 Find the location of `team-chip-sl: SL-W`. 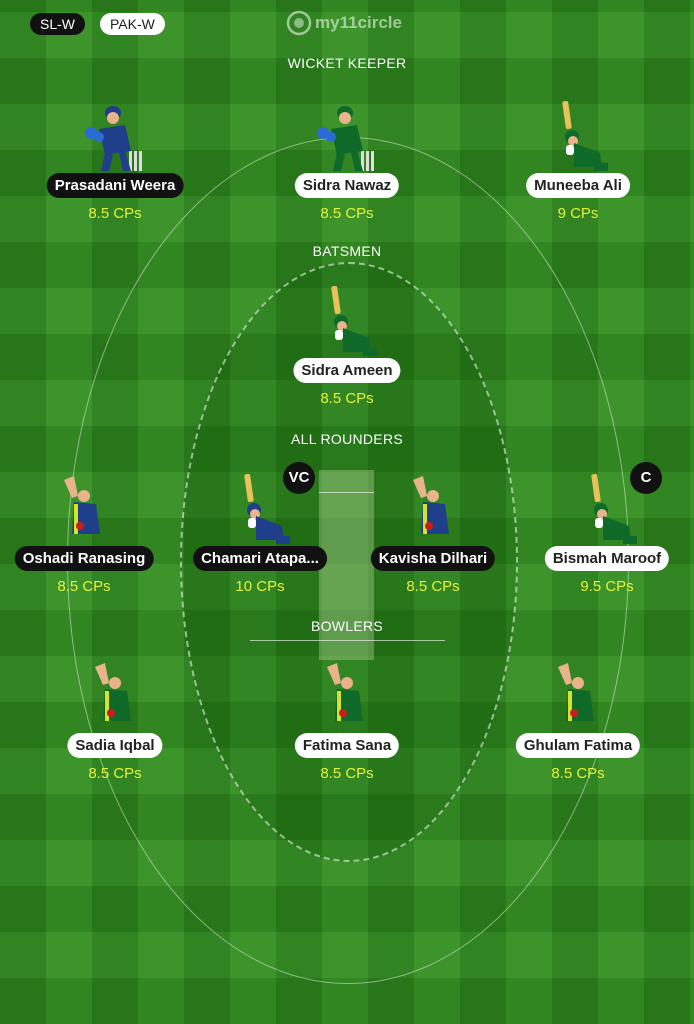

team-chip-sl: SL-W is located at coordinates (57, 24).